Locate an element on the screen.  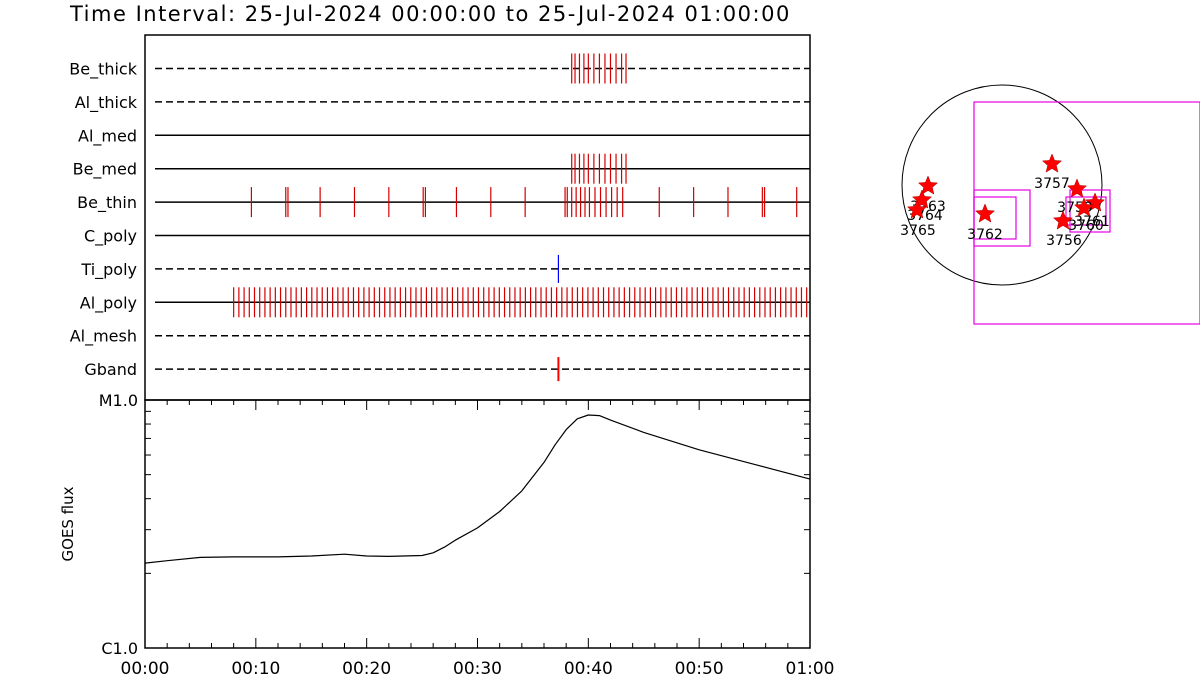
track-label-Ti_poly: Ti_poly is located at coordinates (108, 270).